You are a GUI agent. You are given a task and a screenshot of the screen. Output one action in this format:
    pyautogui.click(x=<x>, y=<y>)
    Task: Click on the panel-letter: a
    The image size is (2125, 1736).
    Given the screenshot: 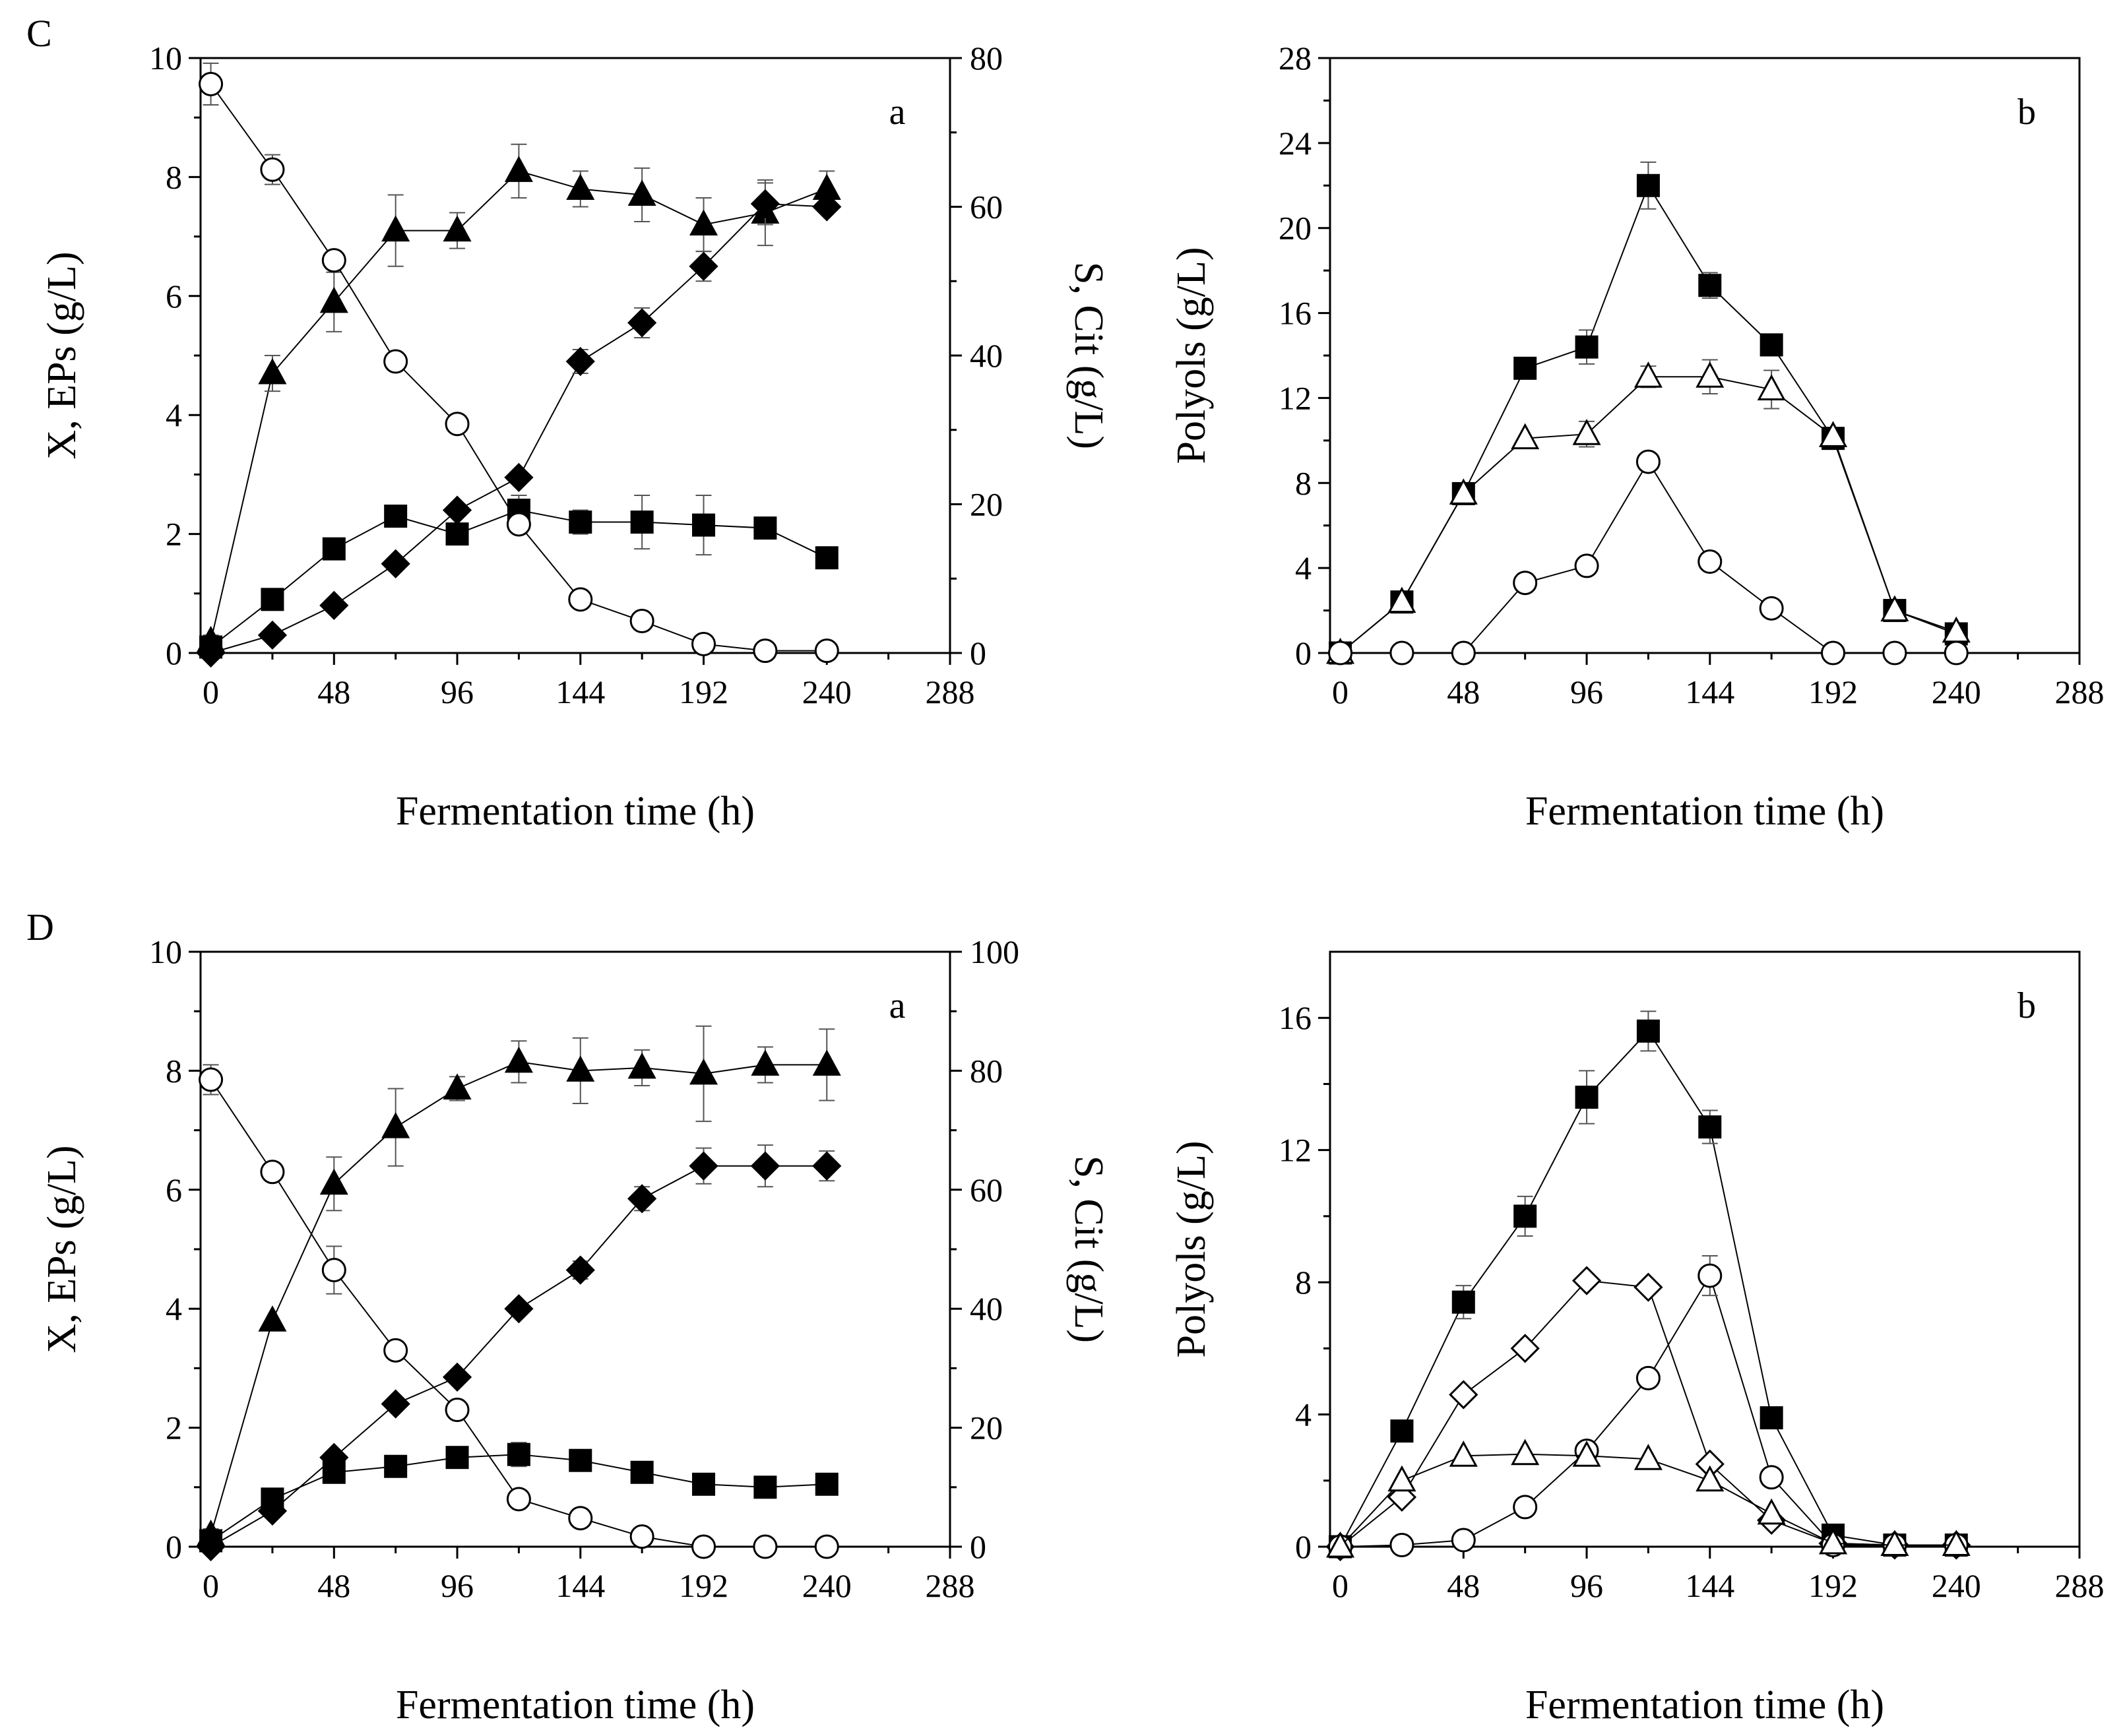 What is the action you would take?
    pyautogui.click(x=897, y=112)
    